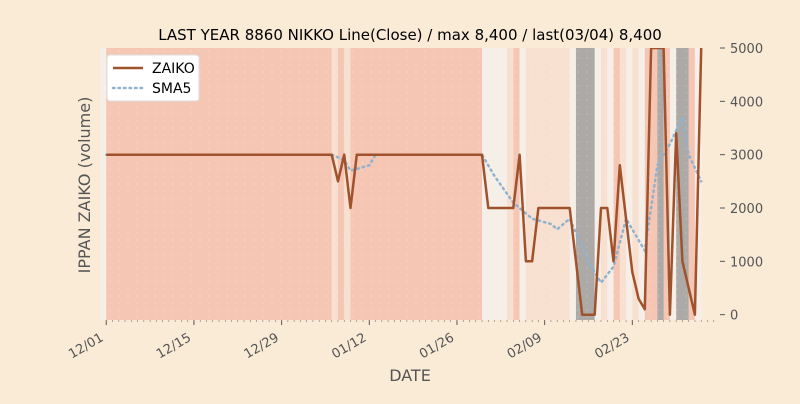 The width and height of the screenshot is (800, 404). What do you see at coordinates (173, 69) in the screenshot?
I see `legend-label-zaiko: ZAIKO` at bounding box center [173, 69].